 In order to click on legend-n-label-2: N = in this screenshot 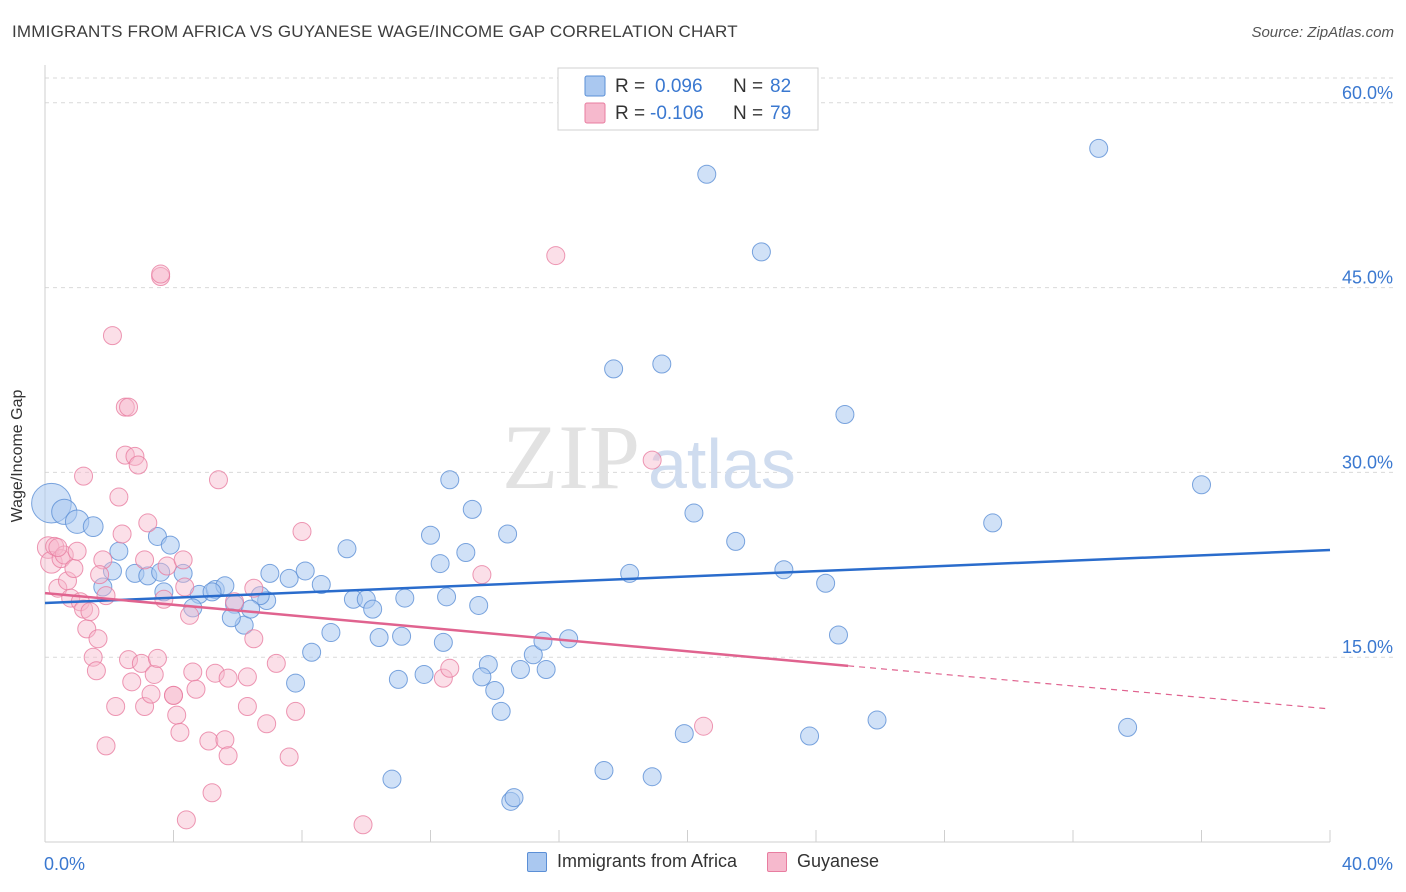, I will do `click(748, 113)`.